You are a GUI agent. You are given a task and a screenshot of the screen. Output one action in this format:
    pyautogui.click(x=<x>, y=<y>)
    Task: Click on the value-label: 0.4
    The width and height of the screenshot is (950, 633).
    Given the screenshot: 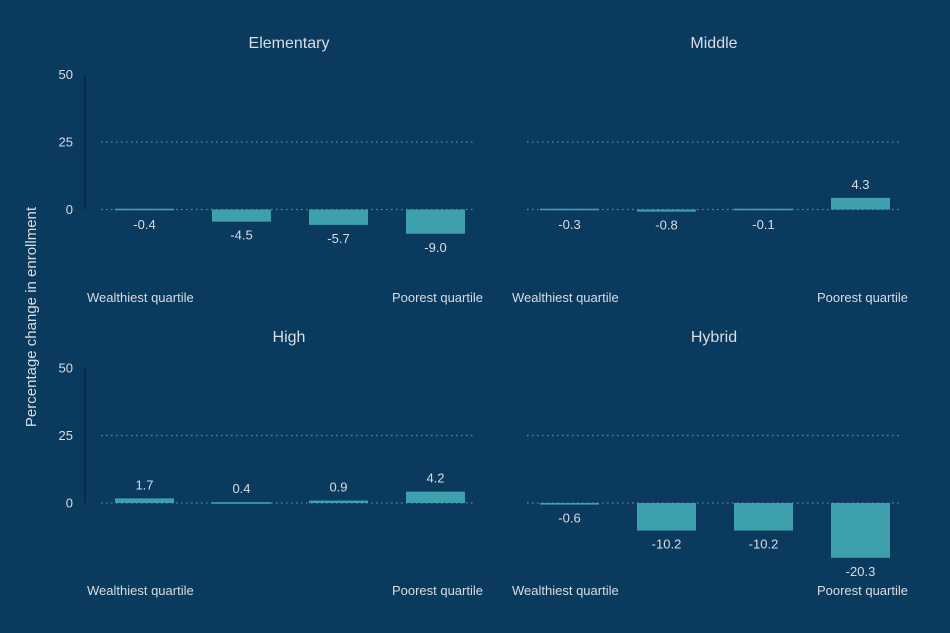 What is the action you would take?
    pyautogui.click(x=241, y=488)
    